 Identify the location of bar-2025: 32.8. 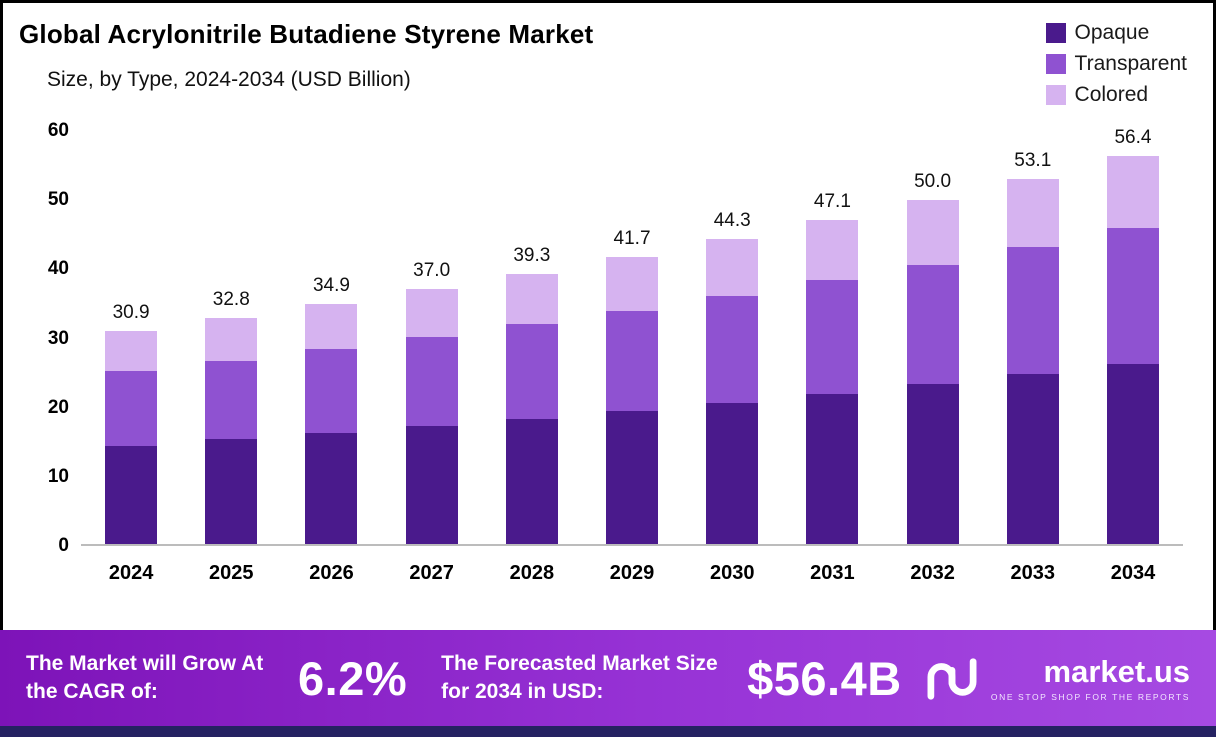
(231, 337).